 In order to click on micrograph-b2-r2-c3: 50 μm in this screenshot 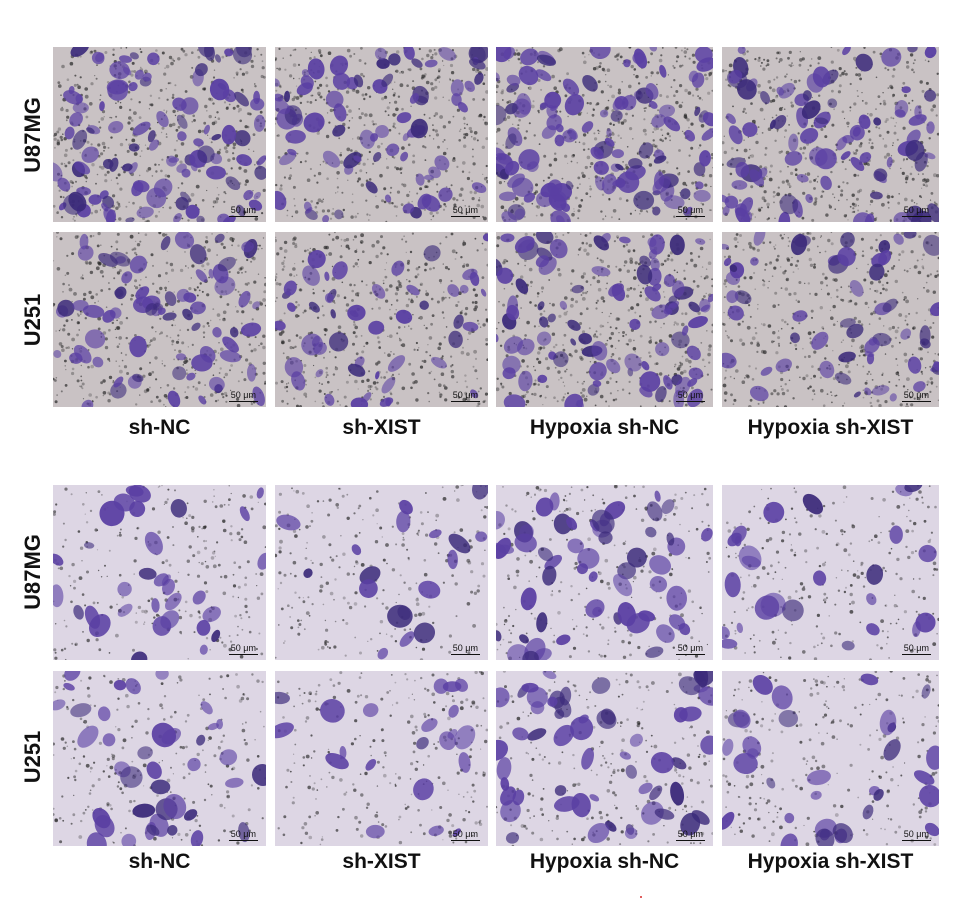, I will do `click(604, 758)`.